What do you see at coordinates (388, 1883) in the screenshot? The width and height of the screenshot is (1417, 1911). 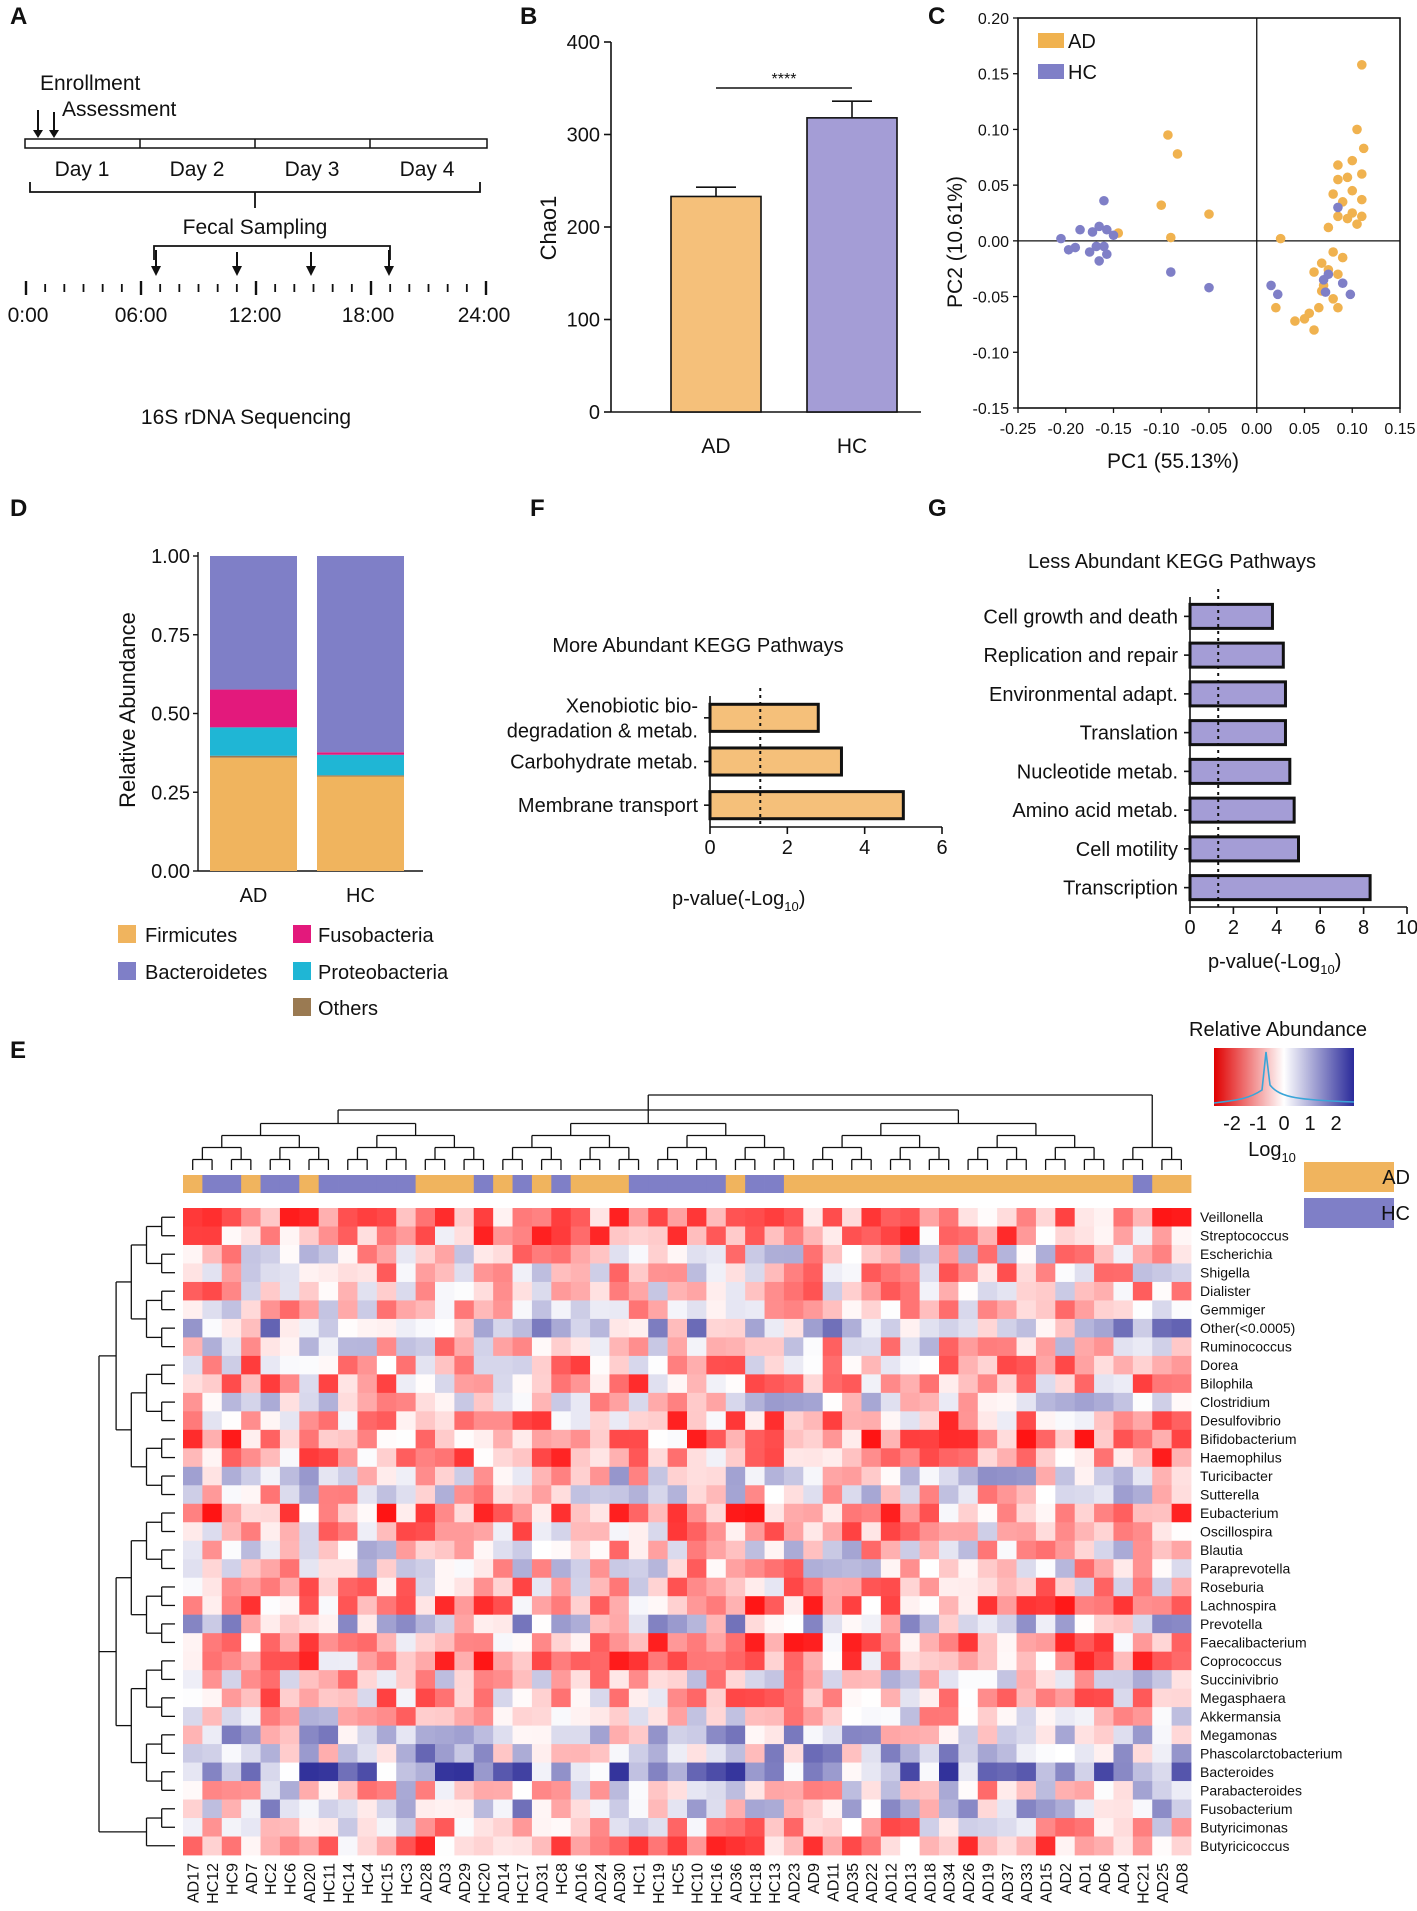 I see `heatmap-column-label: HC15` at bounding box center [388, 1883].